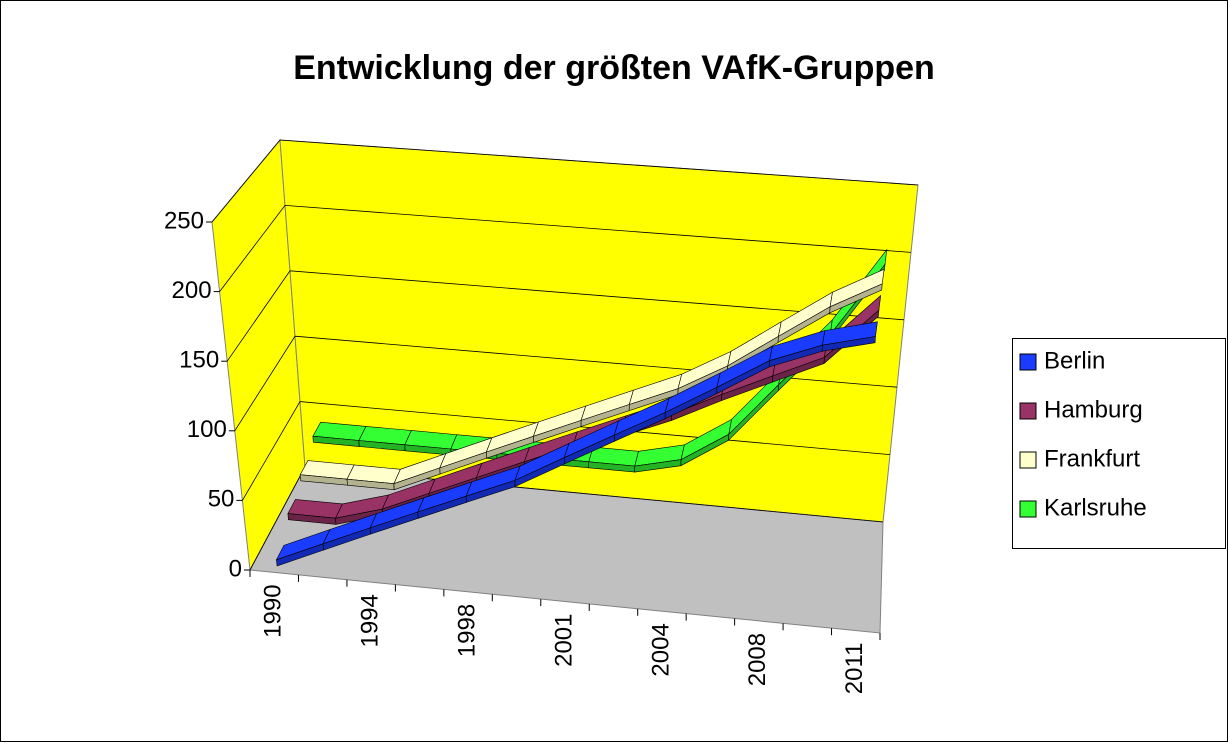 The image size is (1228, 747). I want to click on y-tick-label: 100, so click(207, 429).